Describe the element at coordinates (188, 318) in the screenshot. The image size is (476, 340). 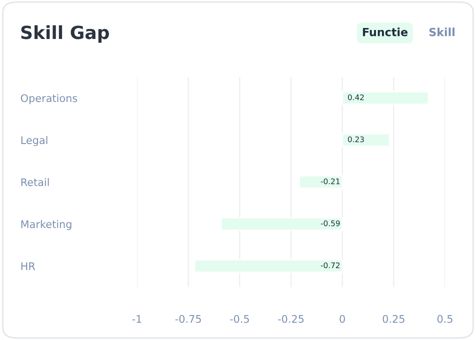
I see `x-tick-label: -0.75` at that location.